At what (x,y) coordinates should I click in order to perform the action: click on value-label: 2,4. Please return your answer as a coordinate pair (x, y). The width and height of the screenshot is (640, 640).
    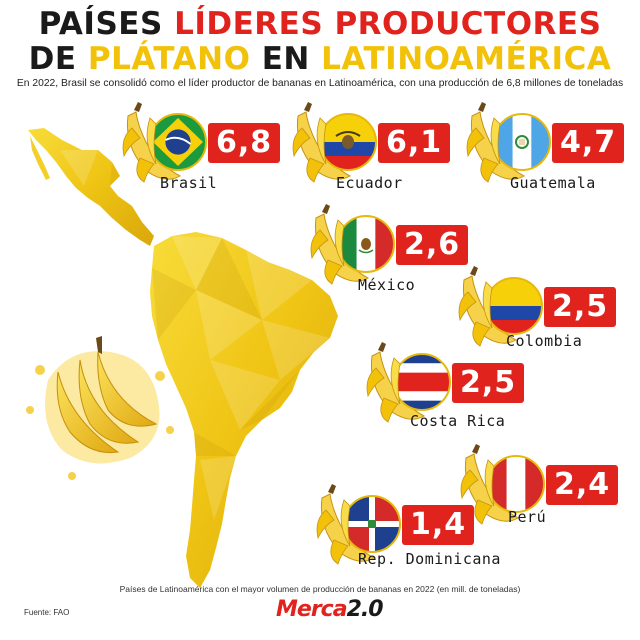
    Looking at the image, I should click on (582, 485).